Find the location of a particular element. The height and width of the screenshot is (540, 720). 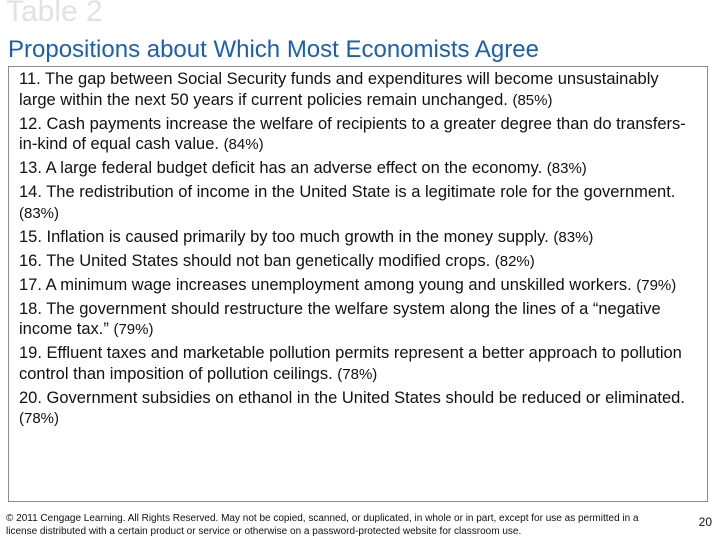

proposition-percent: (84%) is located at coordinates (243, 144).